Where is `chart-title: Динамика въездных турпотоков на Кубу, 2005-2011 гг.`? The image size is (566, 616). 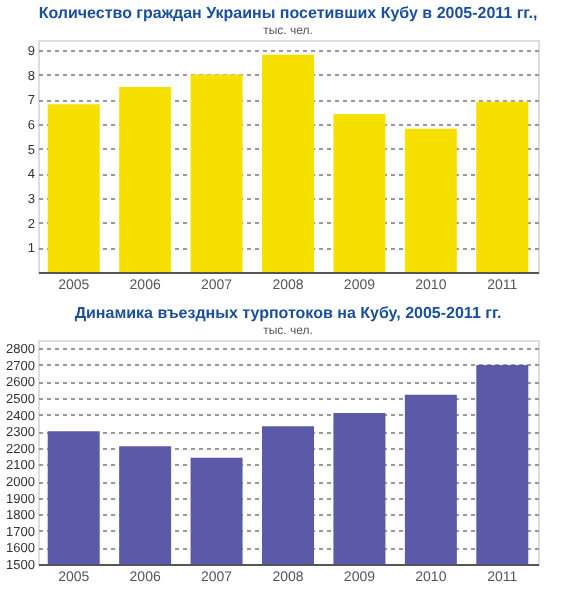
chart-title: Динамика въездных турпотоков на Кубу, 2005-2011 гг. is located at coordinates (288, 313).